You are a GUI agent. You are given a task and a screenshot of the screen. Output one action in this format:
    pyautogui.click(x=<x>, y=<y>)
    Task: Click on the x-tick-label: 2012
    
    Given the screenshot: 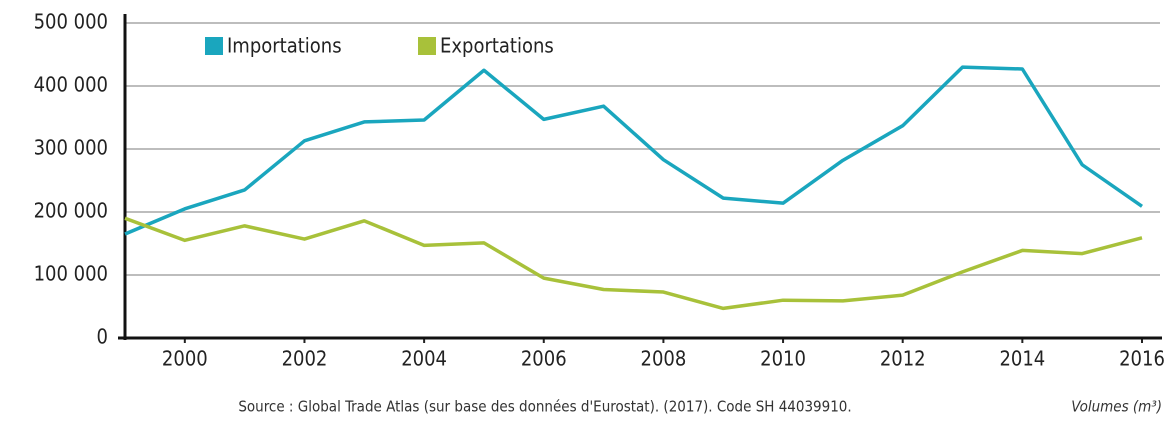 What is the action you would take?
    pyautogui.click(x=903, y=359)
    